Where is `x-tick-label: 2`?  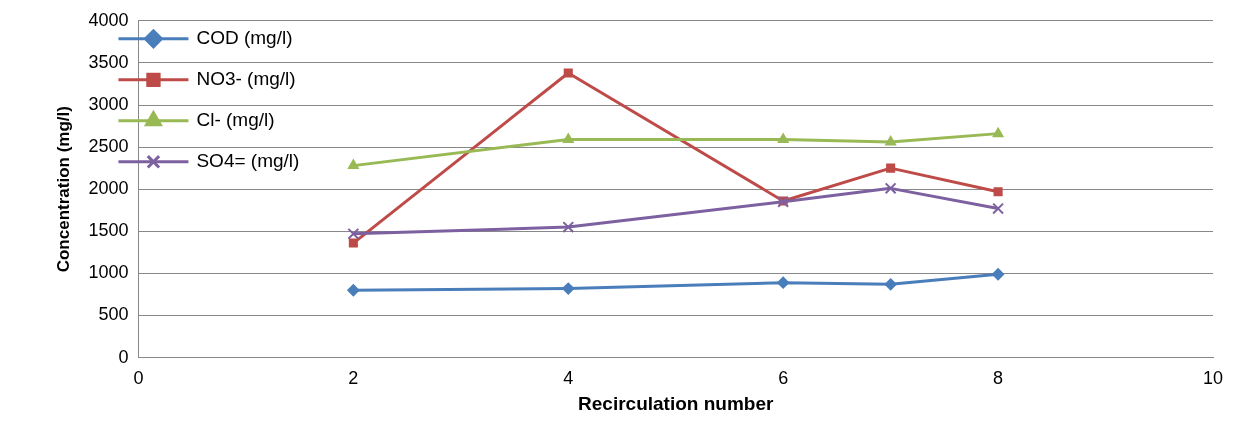
x-tick-label: 2 is located at coordinates (353, 378).